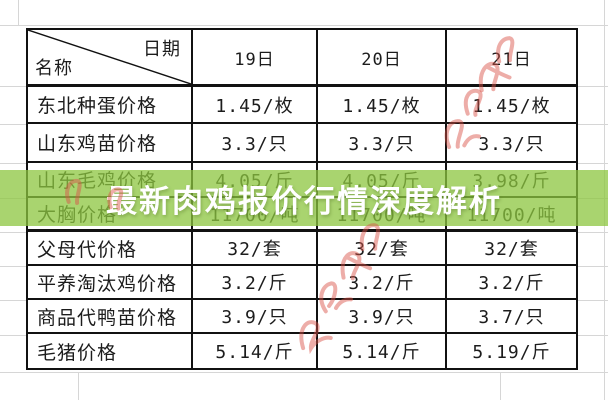 The height and width of the screenshot is (400, 608). I want to click on row-label: 山东鸡苗价格, so click(110, 143).